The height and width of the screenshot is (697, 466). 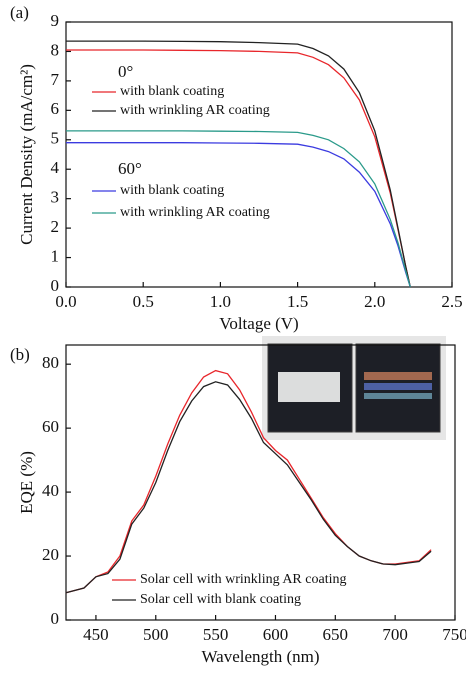 I want to click on y-tick-label: 1, so click(x=55, y=255).